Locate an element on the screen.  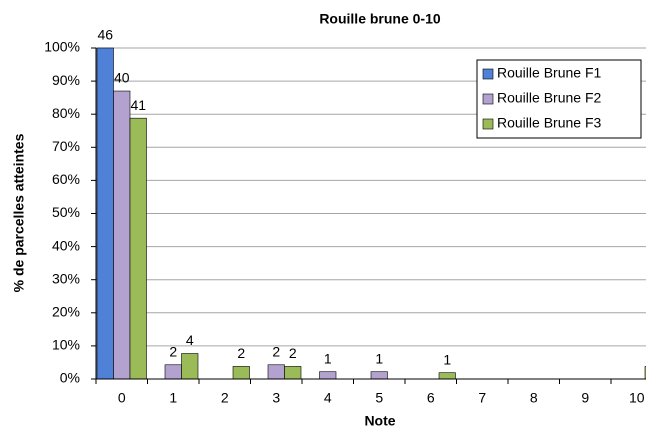
data-label: 40 is located at coordinates (122, 78).